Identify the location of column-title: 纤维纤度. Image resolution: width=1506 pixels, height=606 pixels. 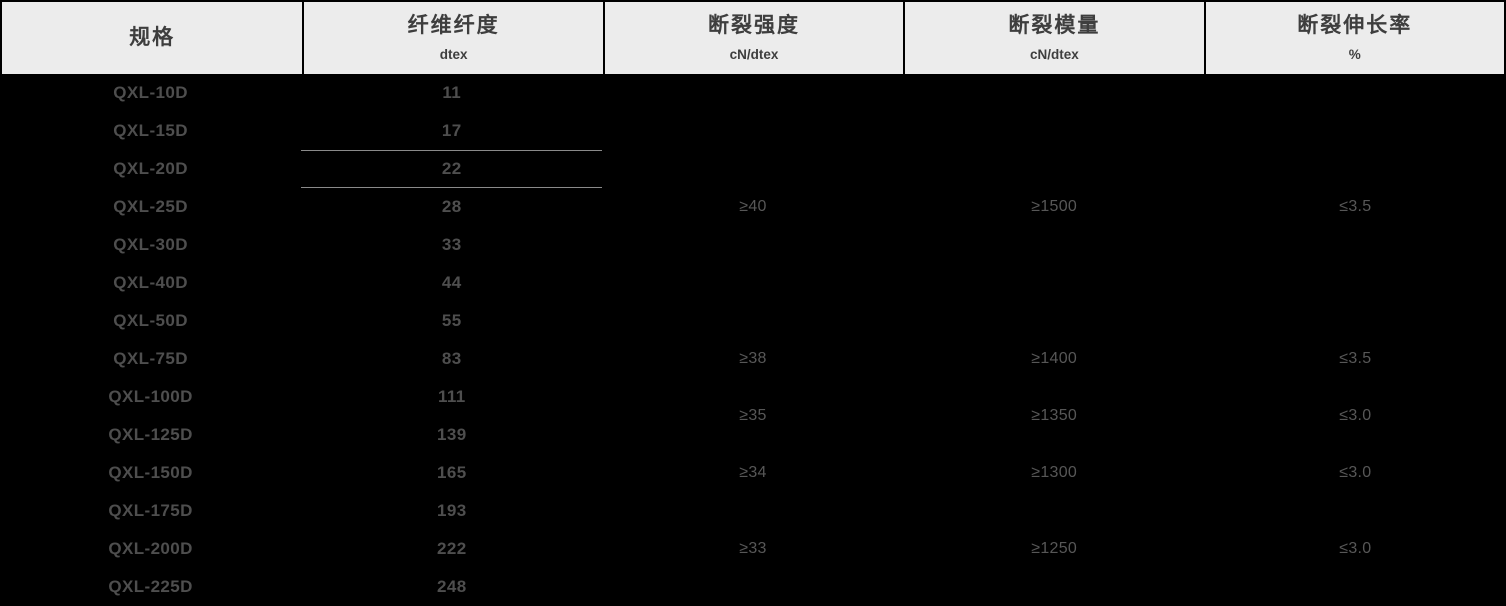
(453, 25).